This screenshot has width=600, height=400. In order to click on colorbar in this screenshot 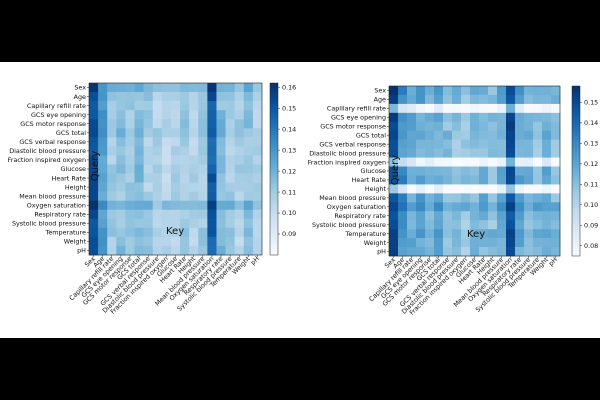, I will do `click(576, 171)`.